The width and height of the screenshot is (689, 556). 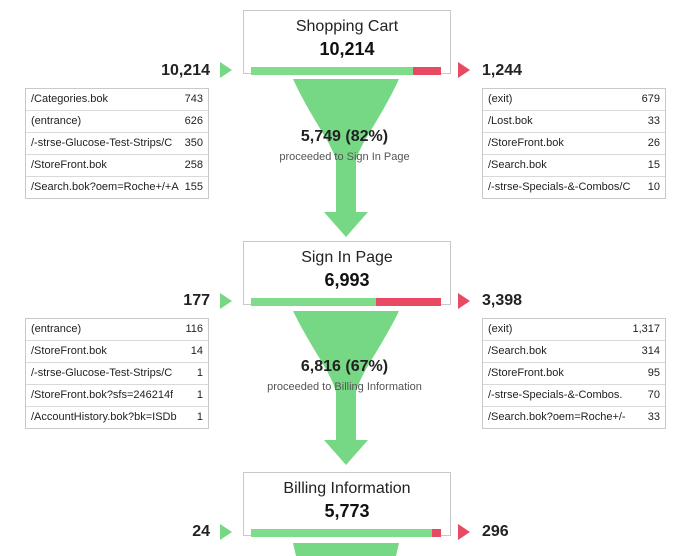 What do you see at coordinates (196, 351) in the screenshot?
I see `row-value: 14` at bounding box center [196, 351].